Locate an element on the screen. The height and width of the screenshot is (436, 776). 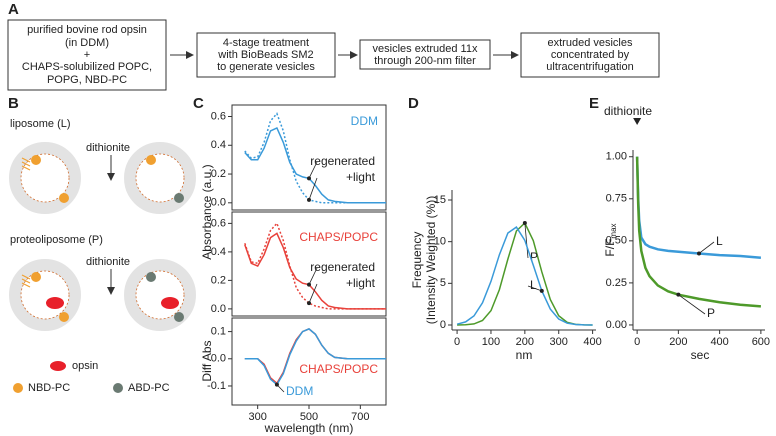
annotation-arrow is located at coordinates (637, 121).